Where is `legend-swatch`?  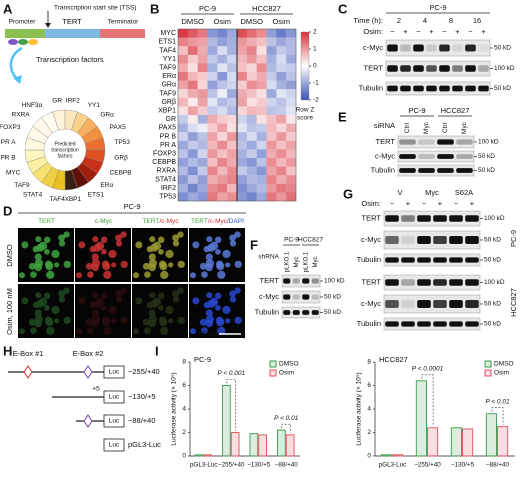 legend-swatch is located at coordinates (273, 364).